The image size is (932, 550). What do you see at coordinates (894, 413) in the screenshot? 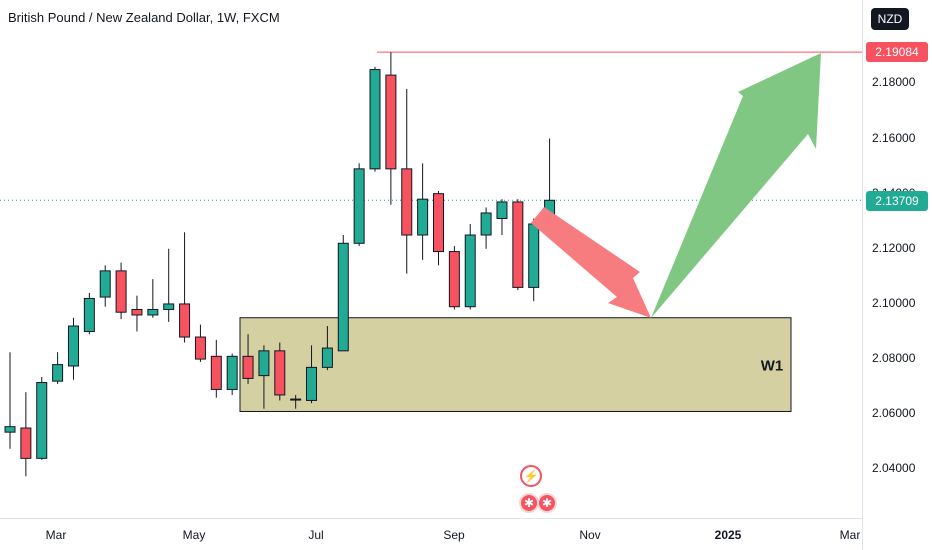
I see `y-tick-label: 2.06000` at bounding box center [894, 413].